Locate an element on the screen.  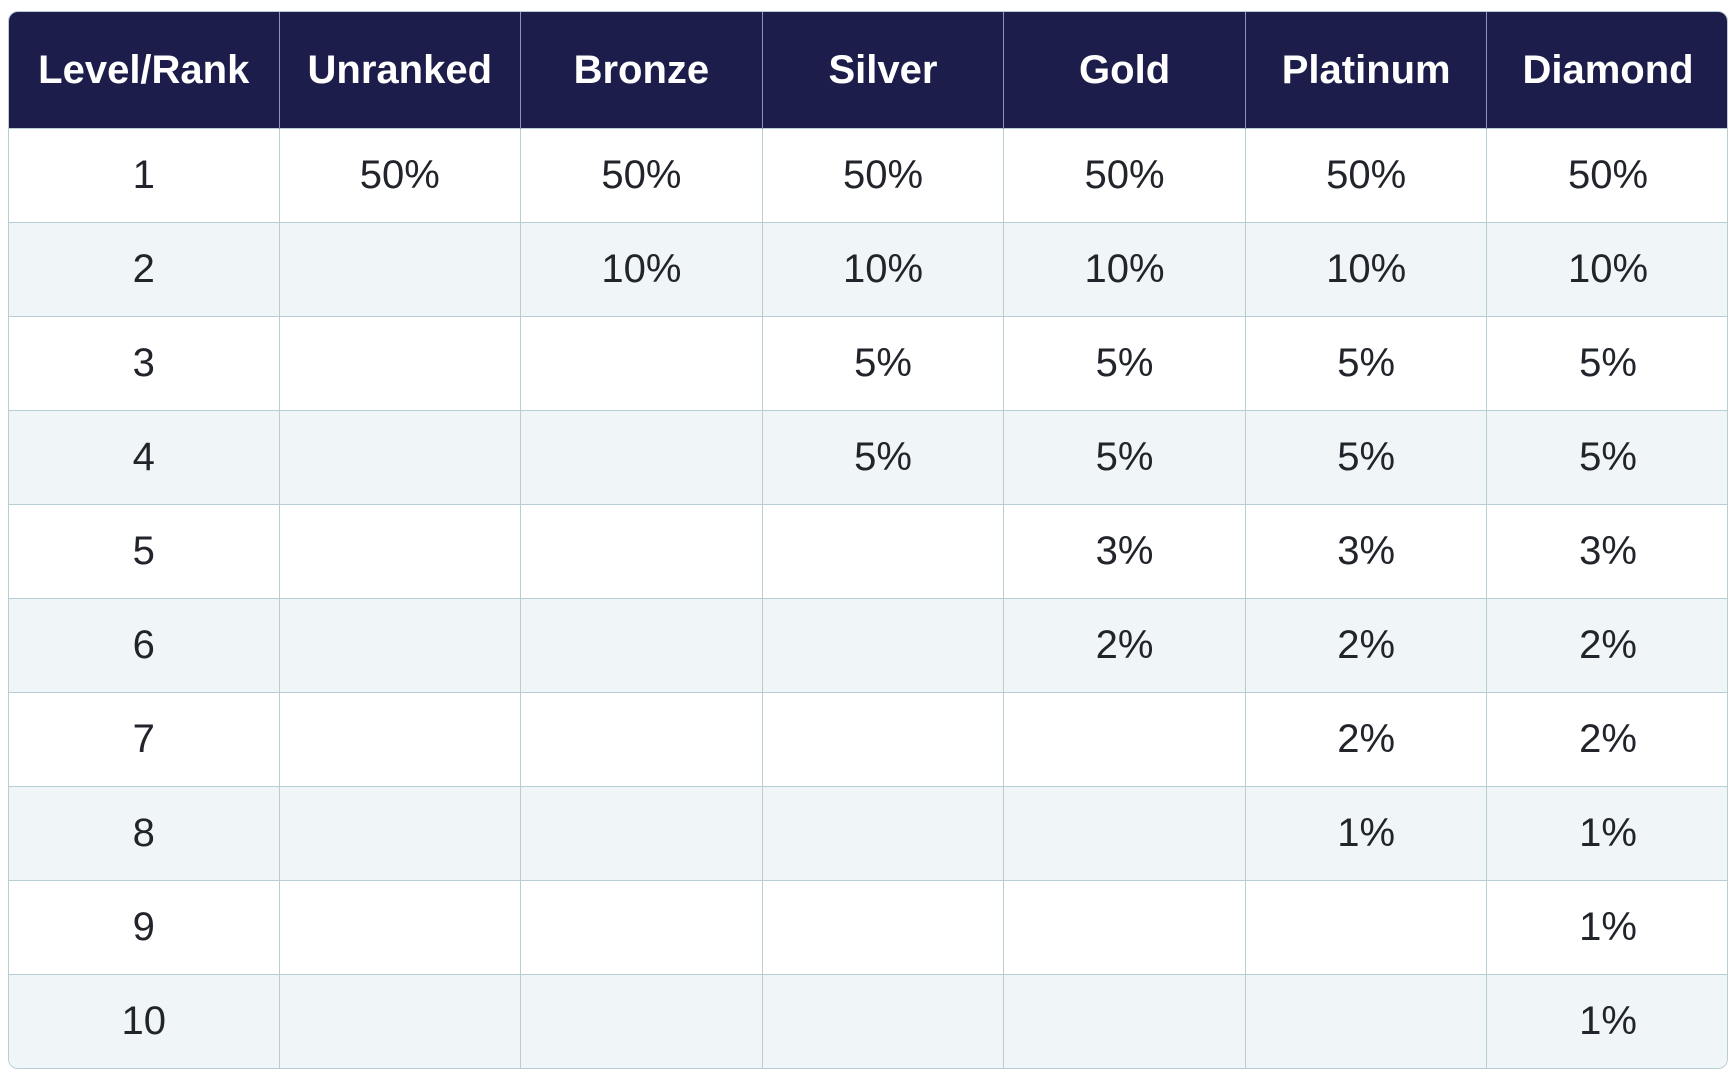
header-silver: Silver is located at coordinates (883, 70).